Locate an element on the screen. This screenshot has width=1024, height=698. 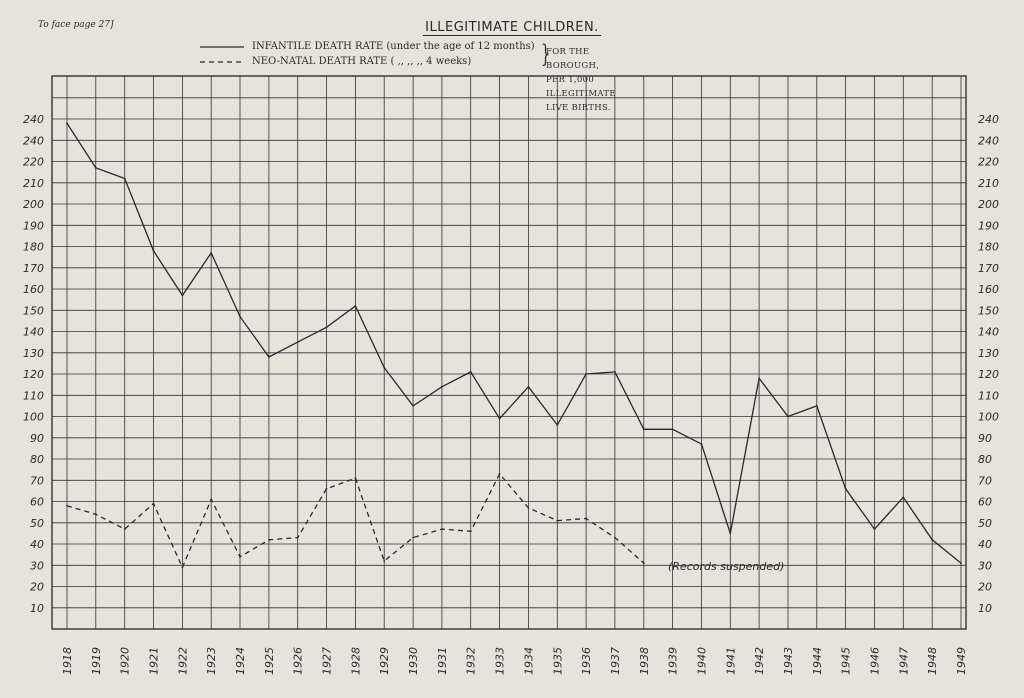
y-tick-label-left: 70 is located at coordinates (37, 480).